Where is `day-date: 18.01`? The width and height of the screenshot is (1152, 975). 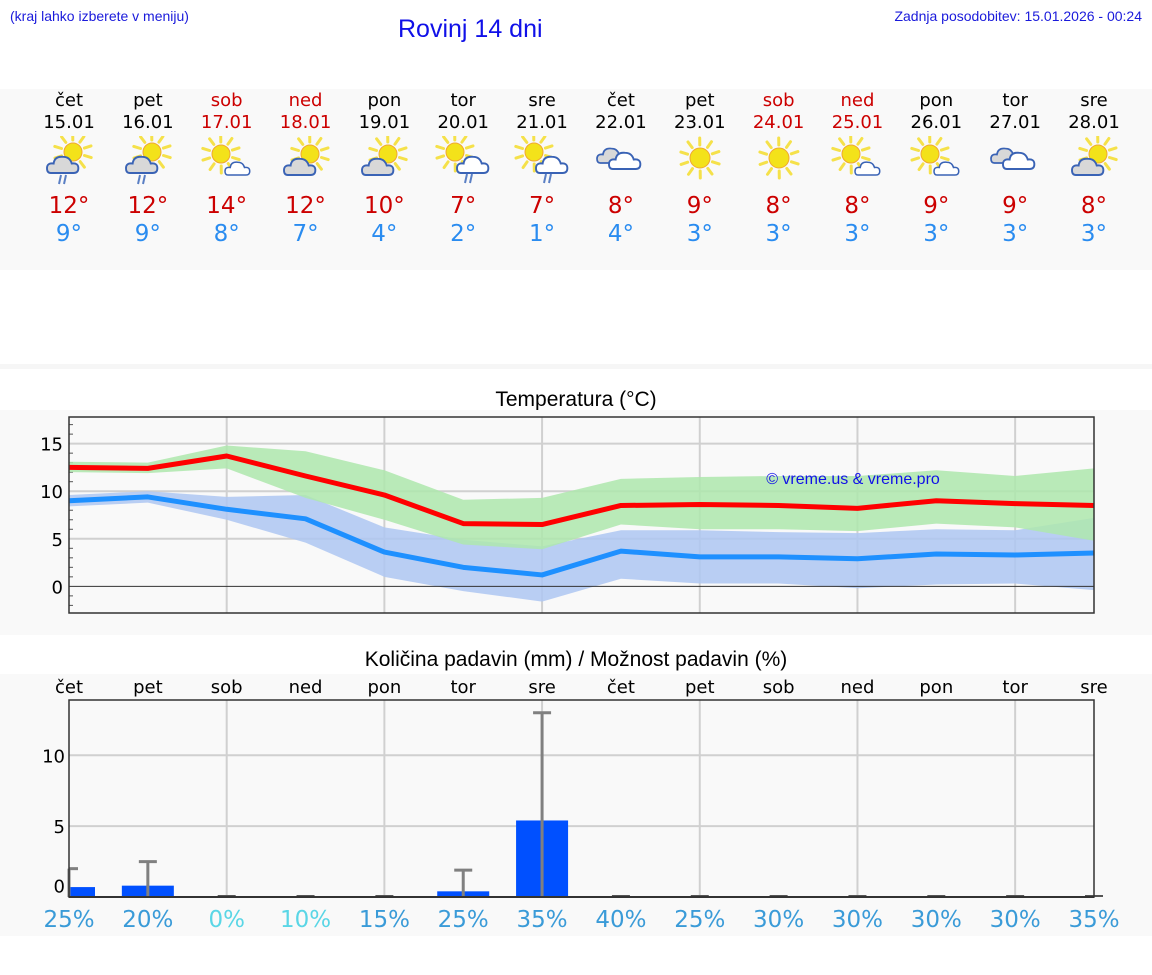
day-date: 18.01 is located at coordinates (305, 122).